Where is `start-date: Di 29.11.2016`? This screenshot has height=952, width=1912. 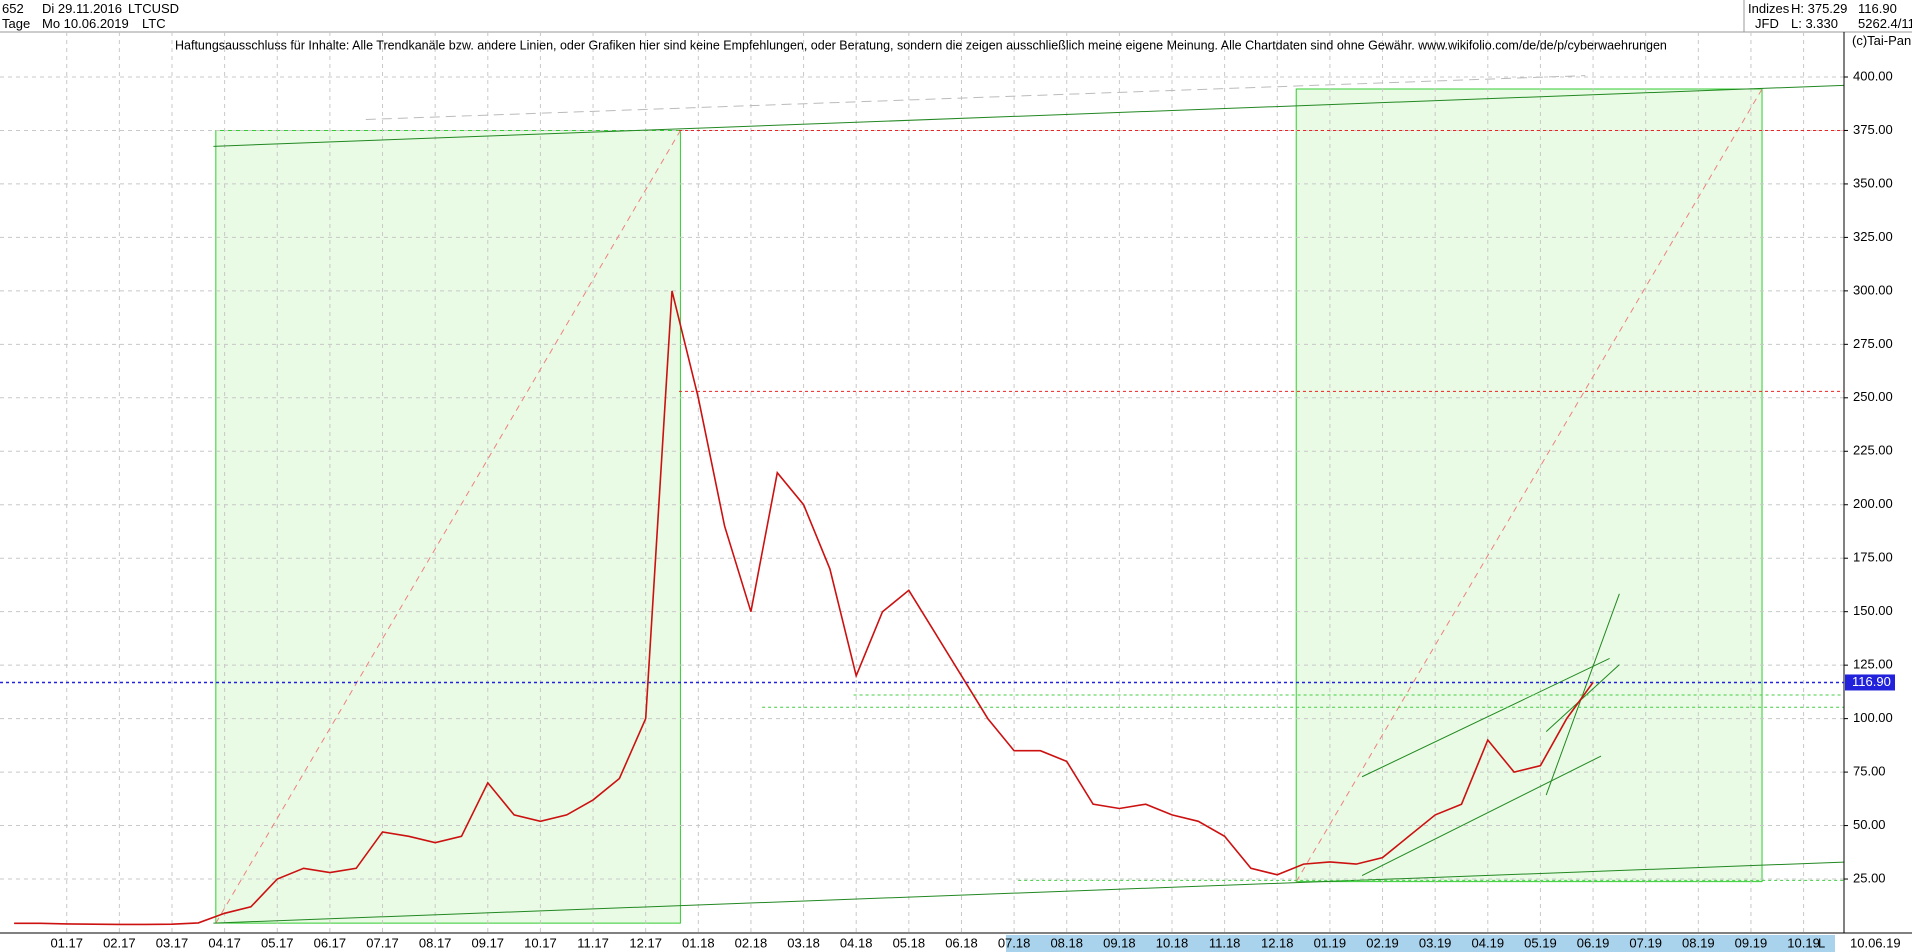 start-date: Di 29.11.2016 is located at coordinates (82, 8).